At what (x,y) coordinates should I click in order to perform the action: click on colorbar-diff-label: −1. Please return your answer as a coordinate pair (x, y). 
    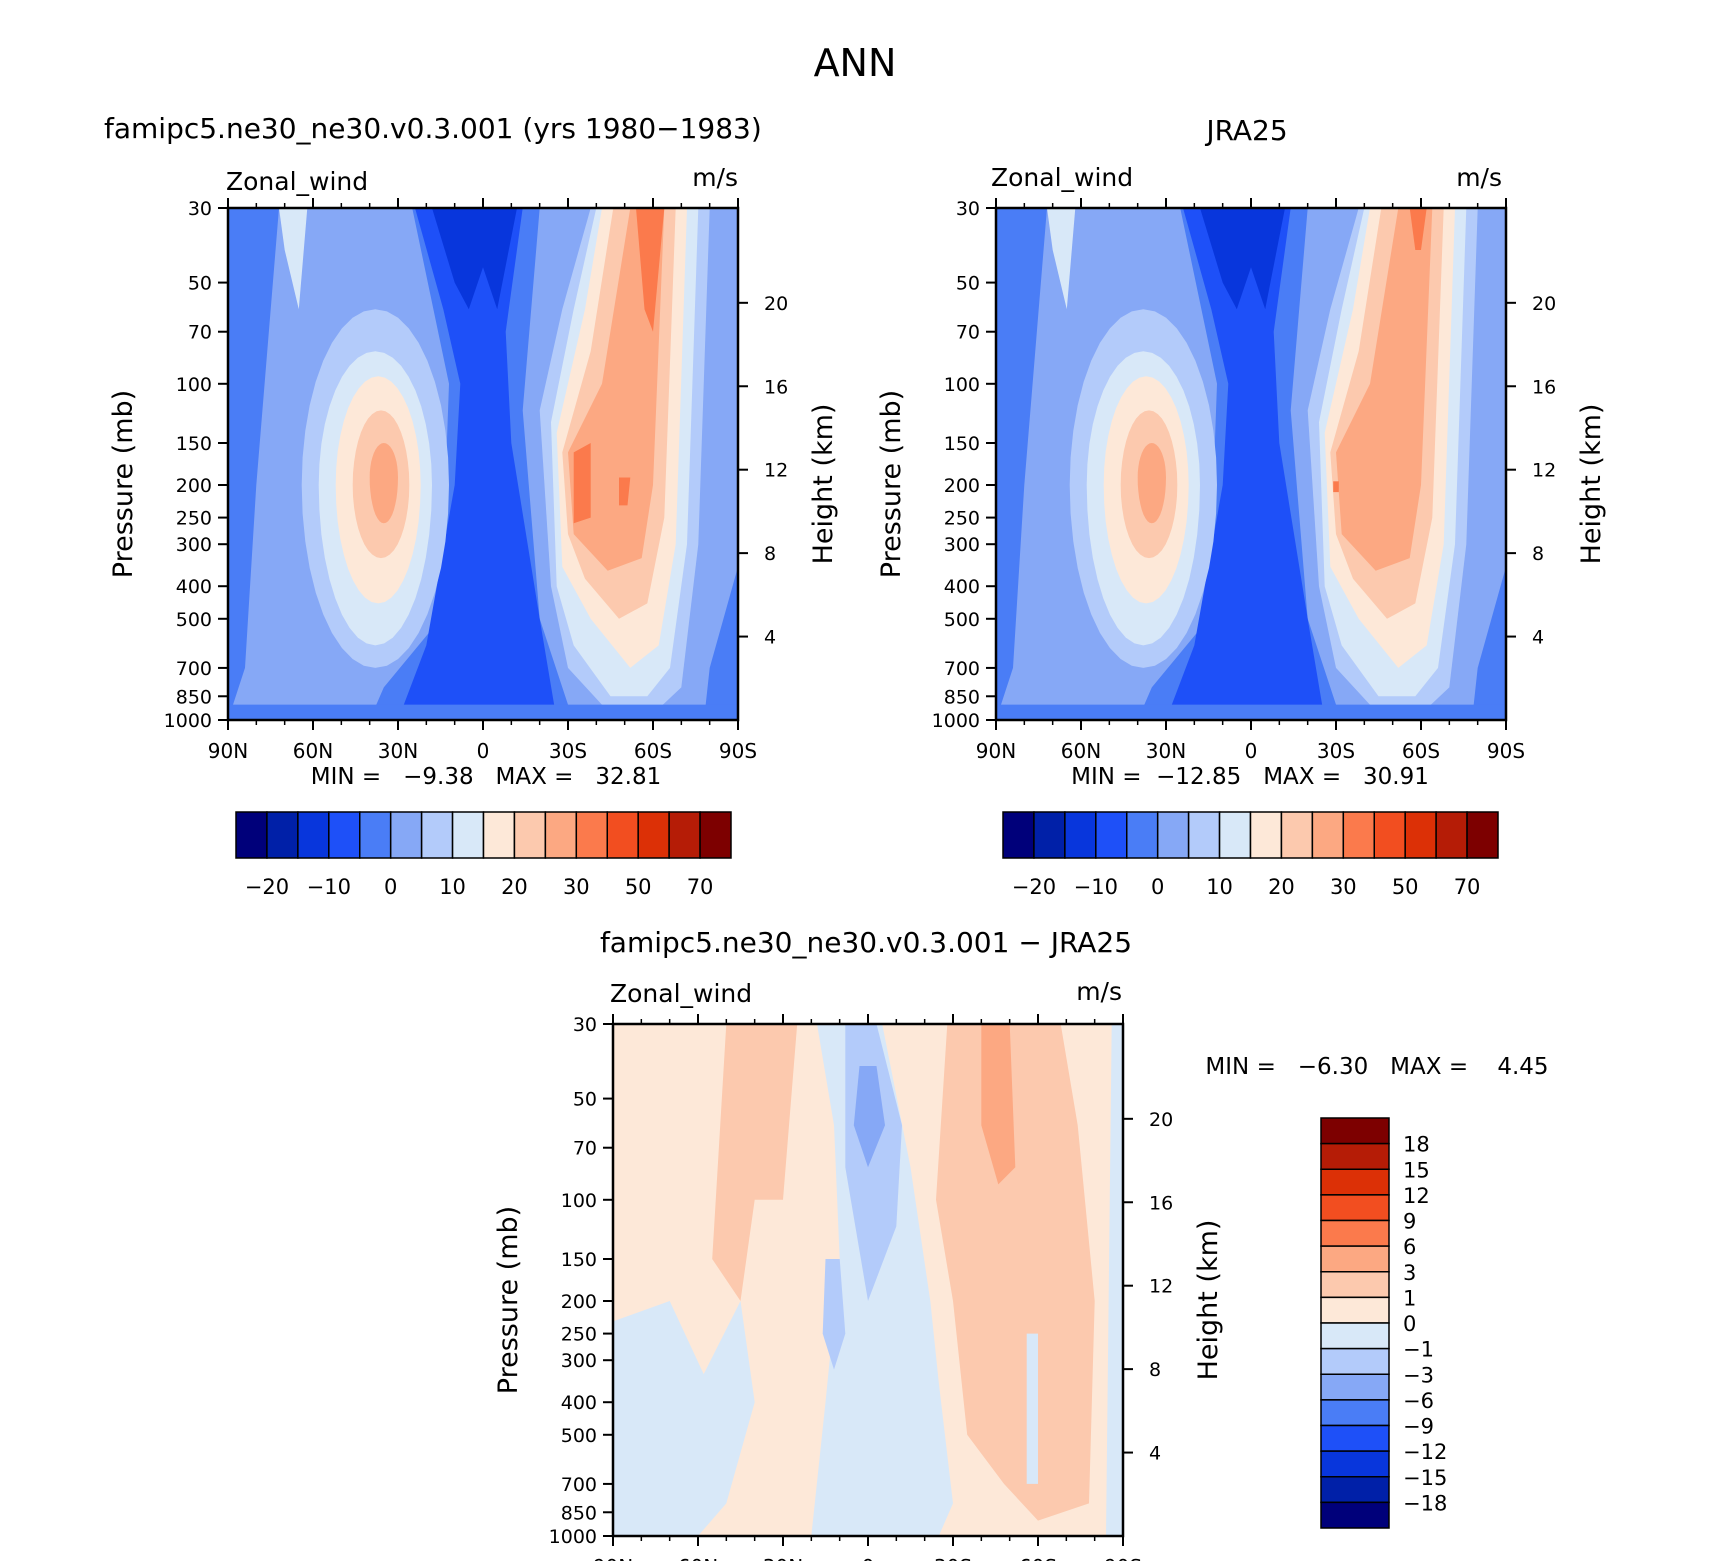
    Looking at the image, I should click on (1418, 1350).